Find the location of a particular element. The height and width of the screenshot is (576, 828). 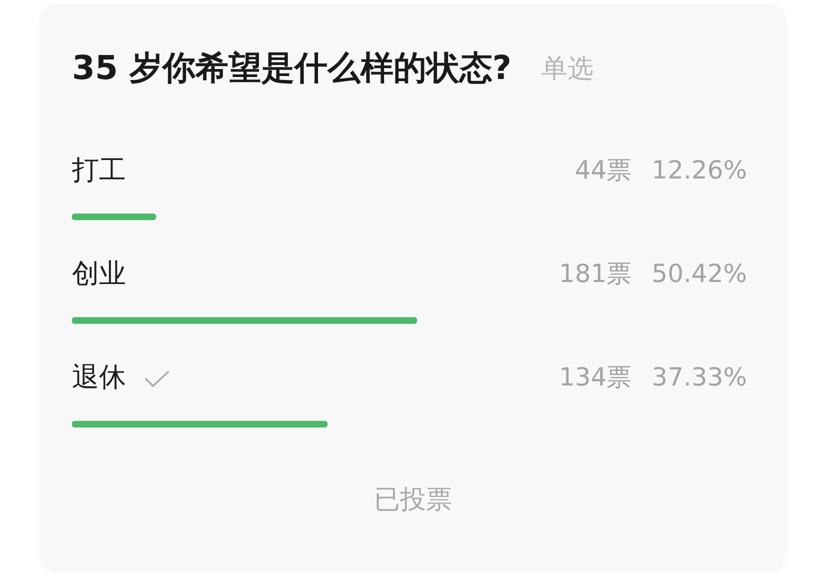

data-label: 134票 37.33% is located at coordinates (653, 377).